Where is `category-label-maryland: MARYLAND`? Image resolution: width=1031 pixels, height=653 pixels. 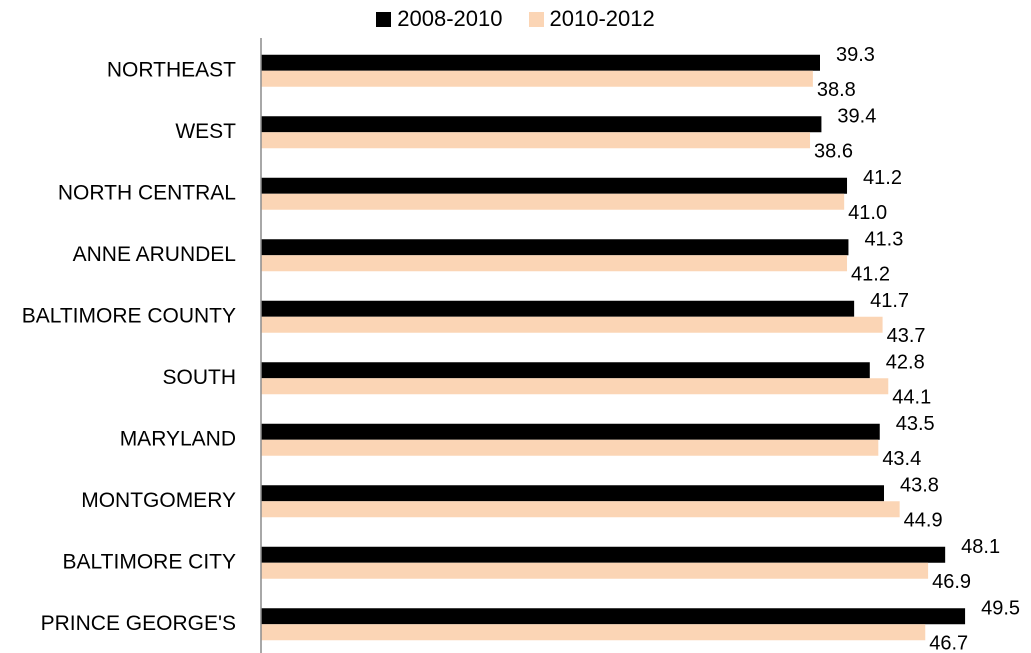 category-label-maryland: MARYLAND is located at coordinates (178, 438).